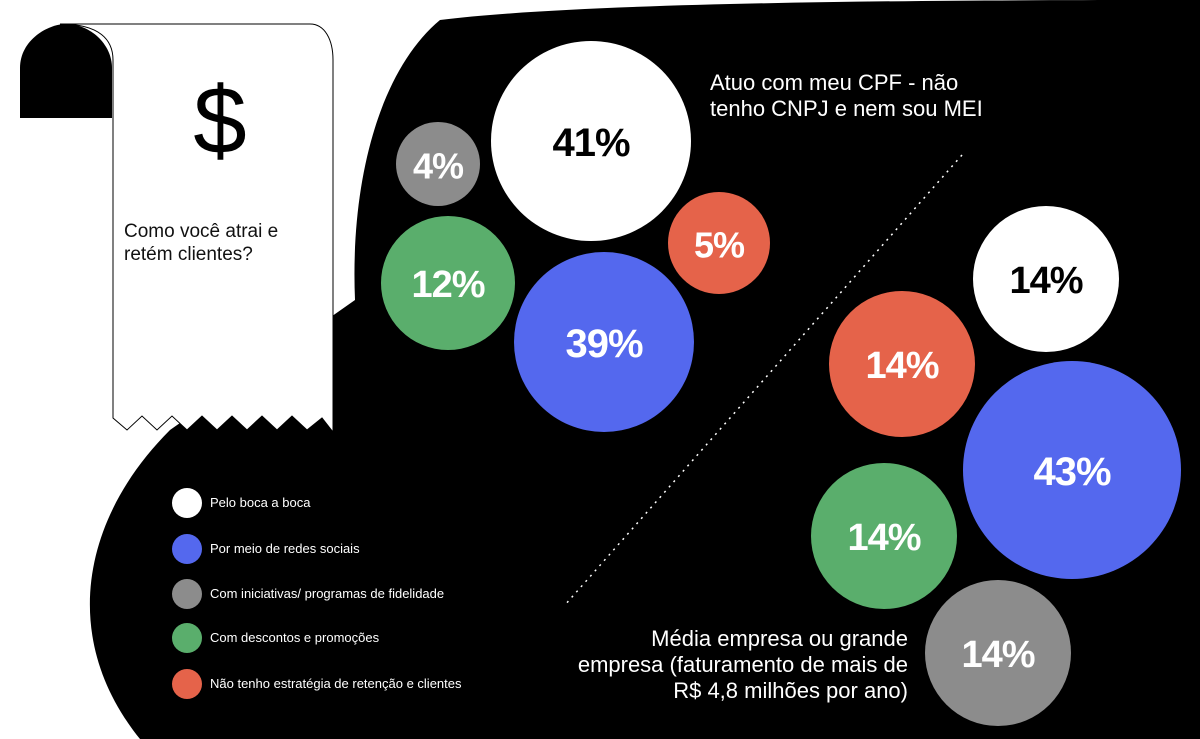  What do you see at coordinates (295, 637) in the screenshot?
I see `legend-label: Com descontos e promoções` at bounding box center [295, 637].